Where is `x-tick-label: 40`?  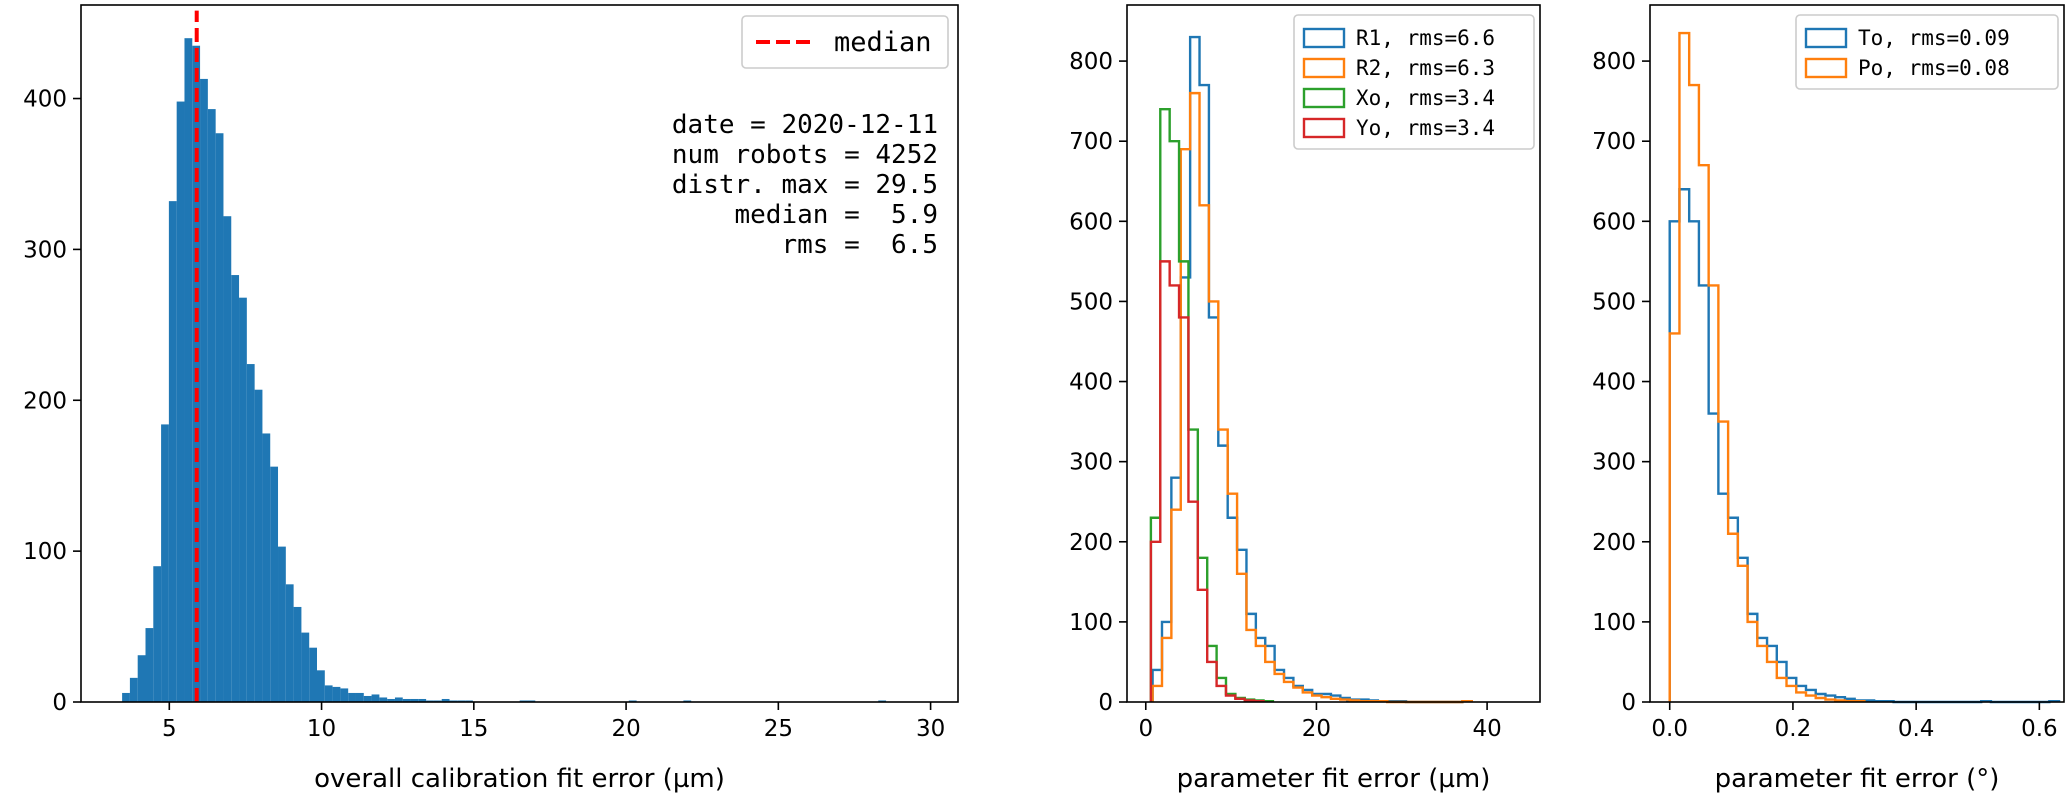 x-tick-label: 40 is located at coordinates (1486, 729).